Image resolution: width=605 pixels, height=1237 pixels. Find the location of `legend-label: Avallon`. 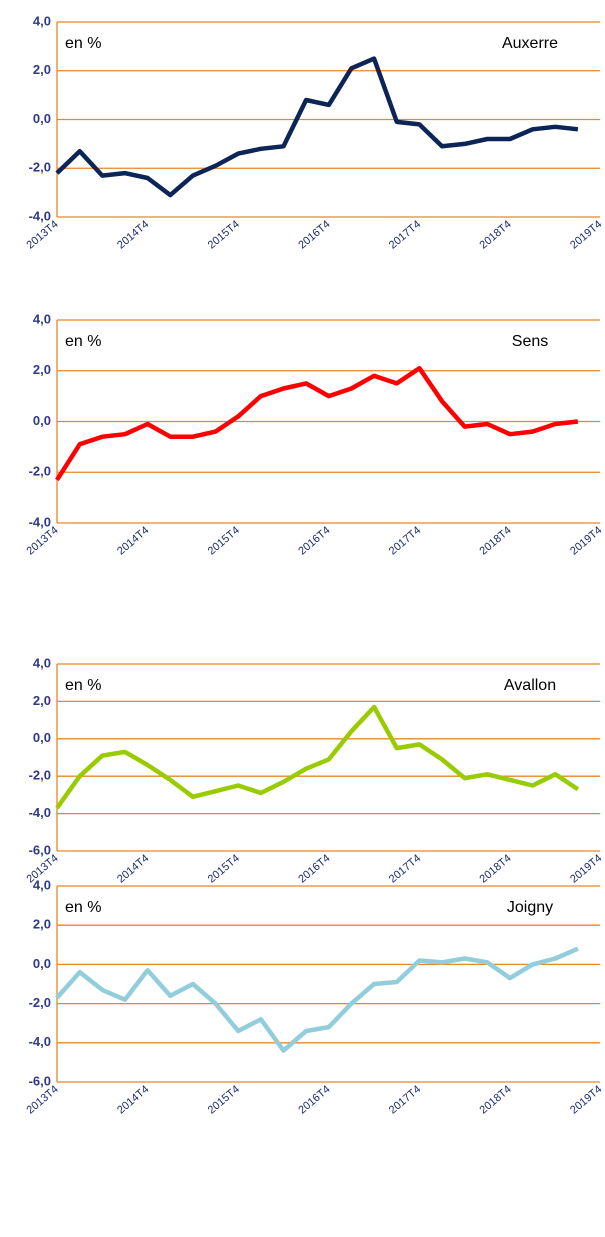

legend-label: Avallon is located at coordinates (530, 685).